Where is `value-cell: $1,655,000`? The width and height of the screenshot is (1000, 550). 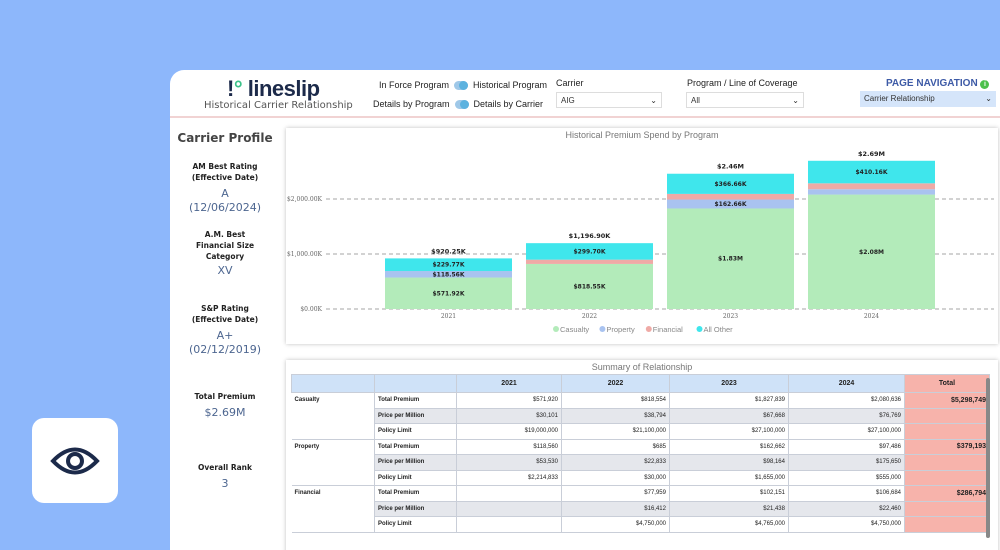 value-cell: $1,655,000 is located at coordinates (729, 478).